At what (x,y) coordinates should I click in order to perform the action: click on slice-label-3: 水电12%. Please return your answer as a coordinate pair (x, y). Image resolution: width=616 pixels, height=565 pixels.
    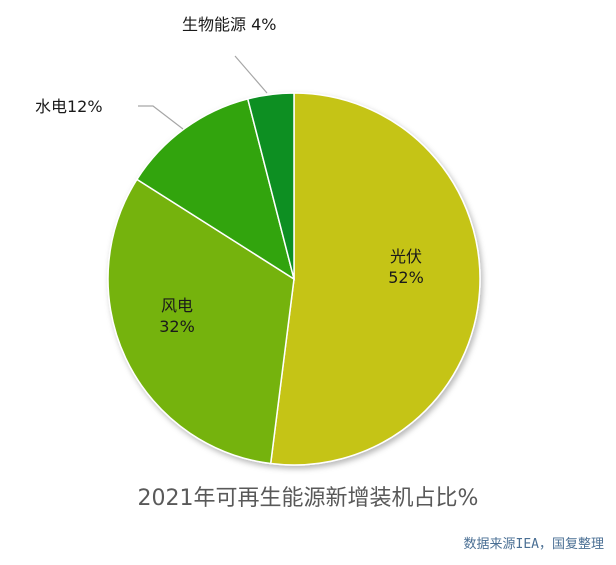
    Looking at the image, I should click on (69, 106).